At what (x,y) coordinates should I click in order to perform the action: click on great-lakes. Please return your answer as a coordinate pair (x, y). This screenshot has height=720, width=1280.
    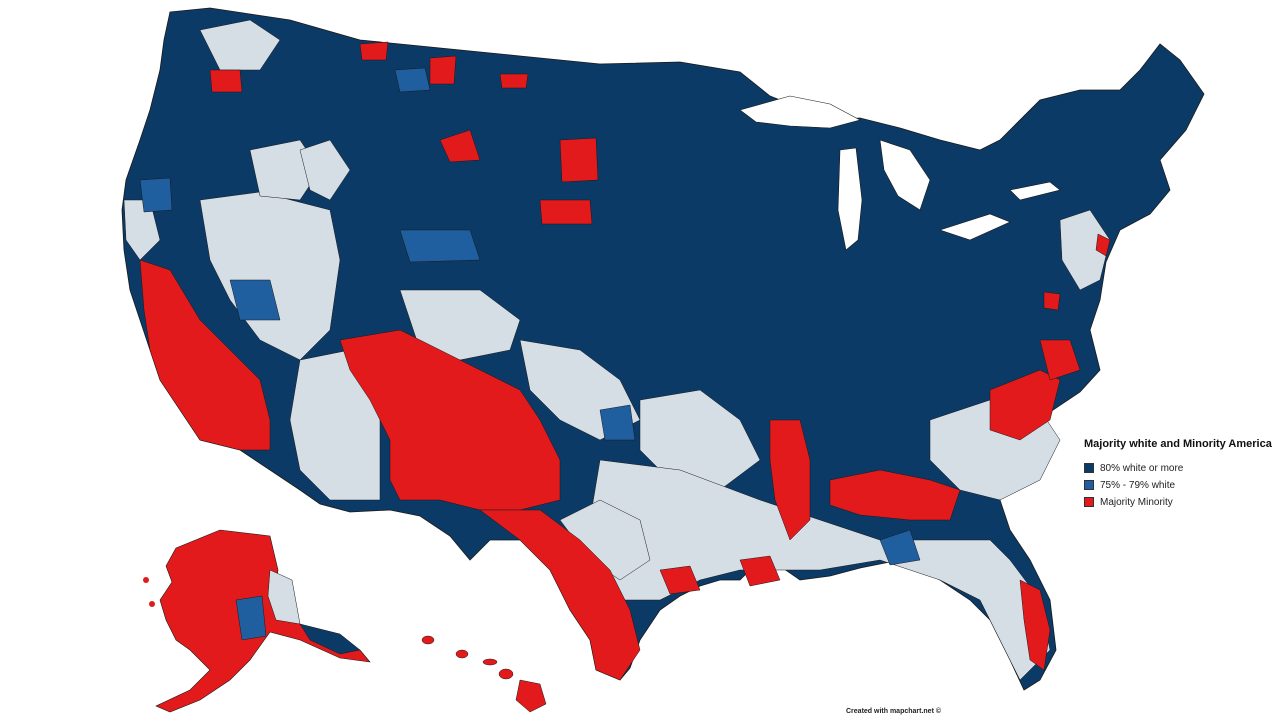
    Looking at the image, I should click on (900, 173).